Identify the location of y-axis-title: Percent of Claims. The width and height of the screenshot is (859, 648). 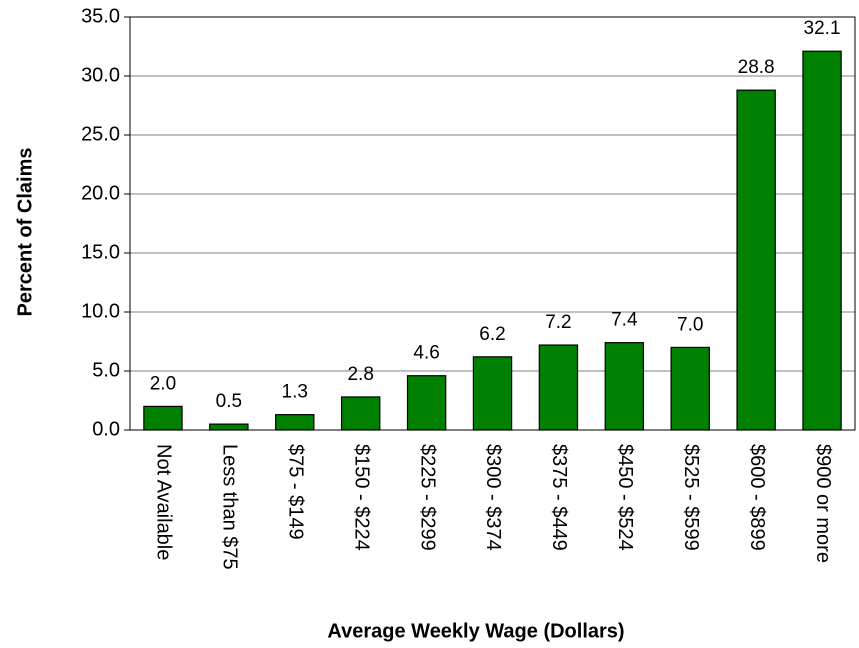
(25, 232).